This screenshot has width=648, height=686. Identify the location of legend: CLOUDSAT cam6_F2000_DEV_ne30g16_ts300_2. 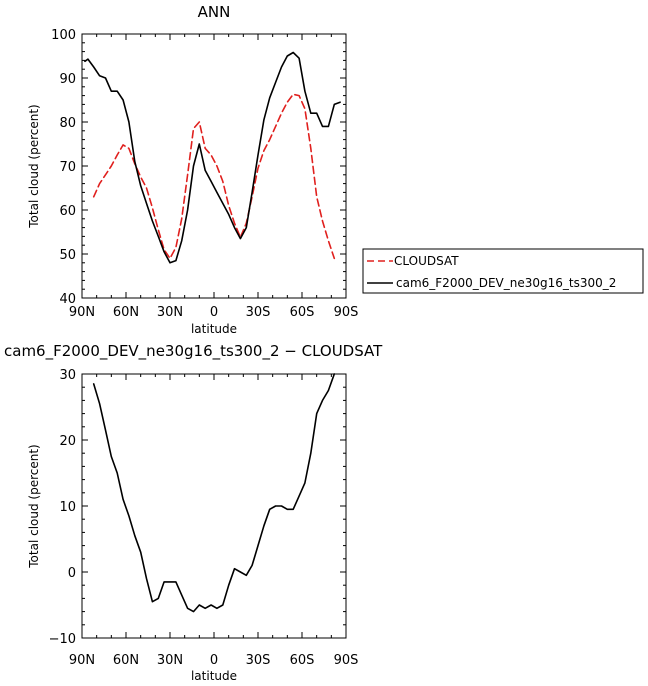
(503, 271).